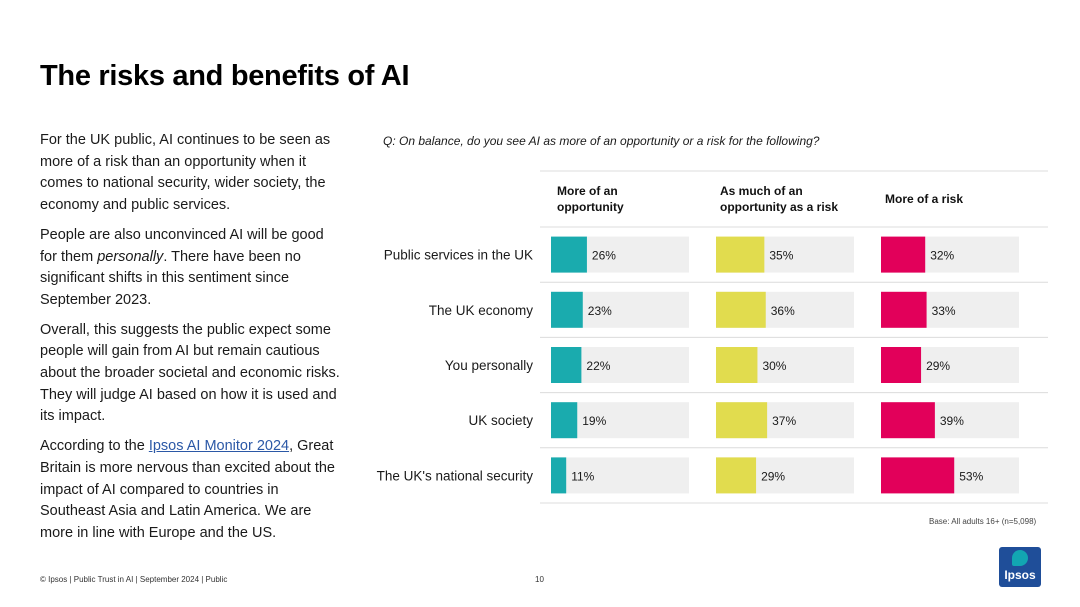 The width and height of the screenshot is (1080, 607). What do you see at coordinates (130, 256) in the screenshot?
I see `paragraph-2-emphasis: personally` at bounding box center [130, 256].